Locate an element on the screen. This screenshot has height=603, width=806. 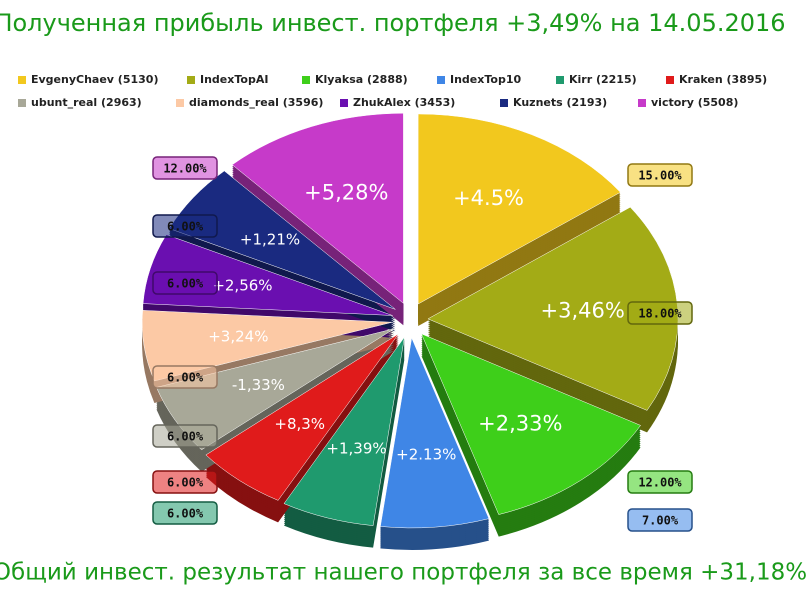
slice-label: +5,28% is located at coordinates (346, 193).